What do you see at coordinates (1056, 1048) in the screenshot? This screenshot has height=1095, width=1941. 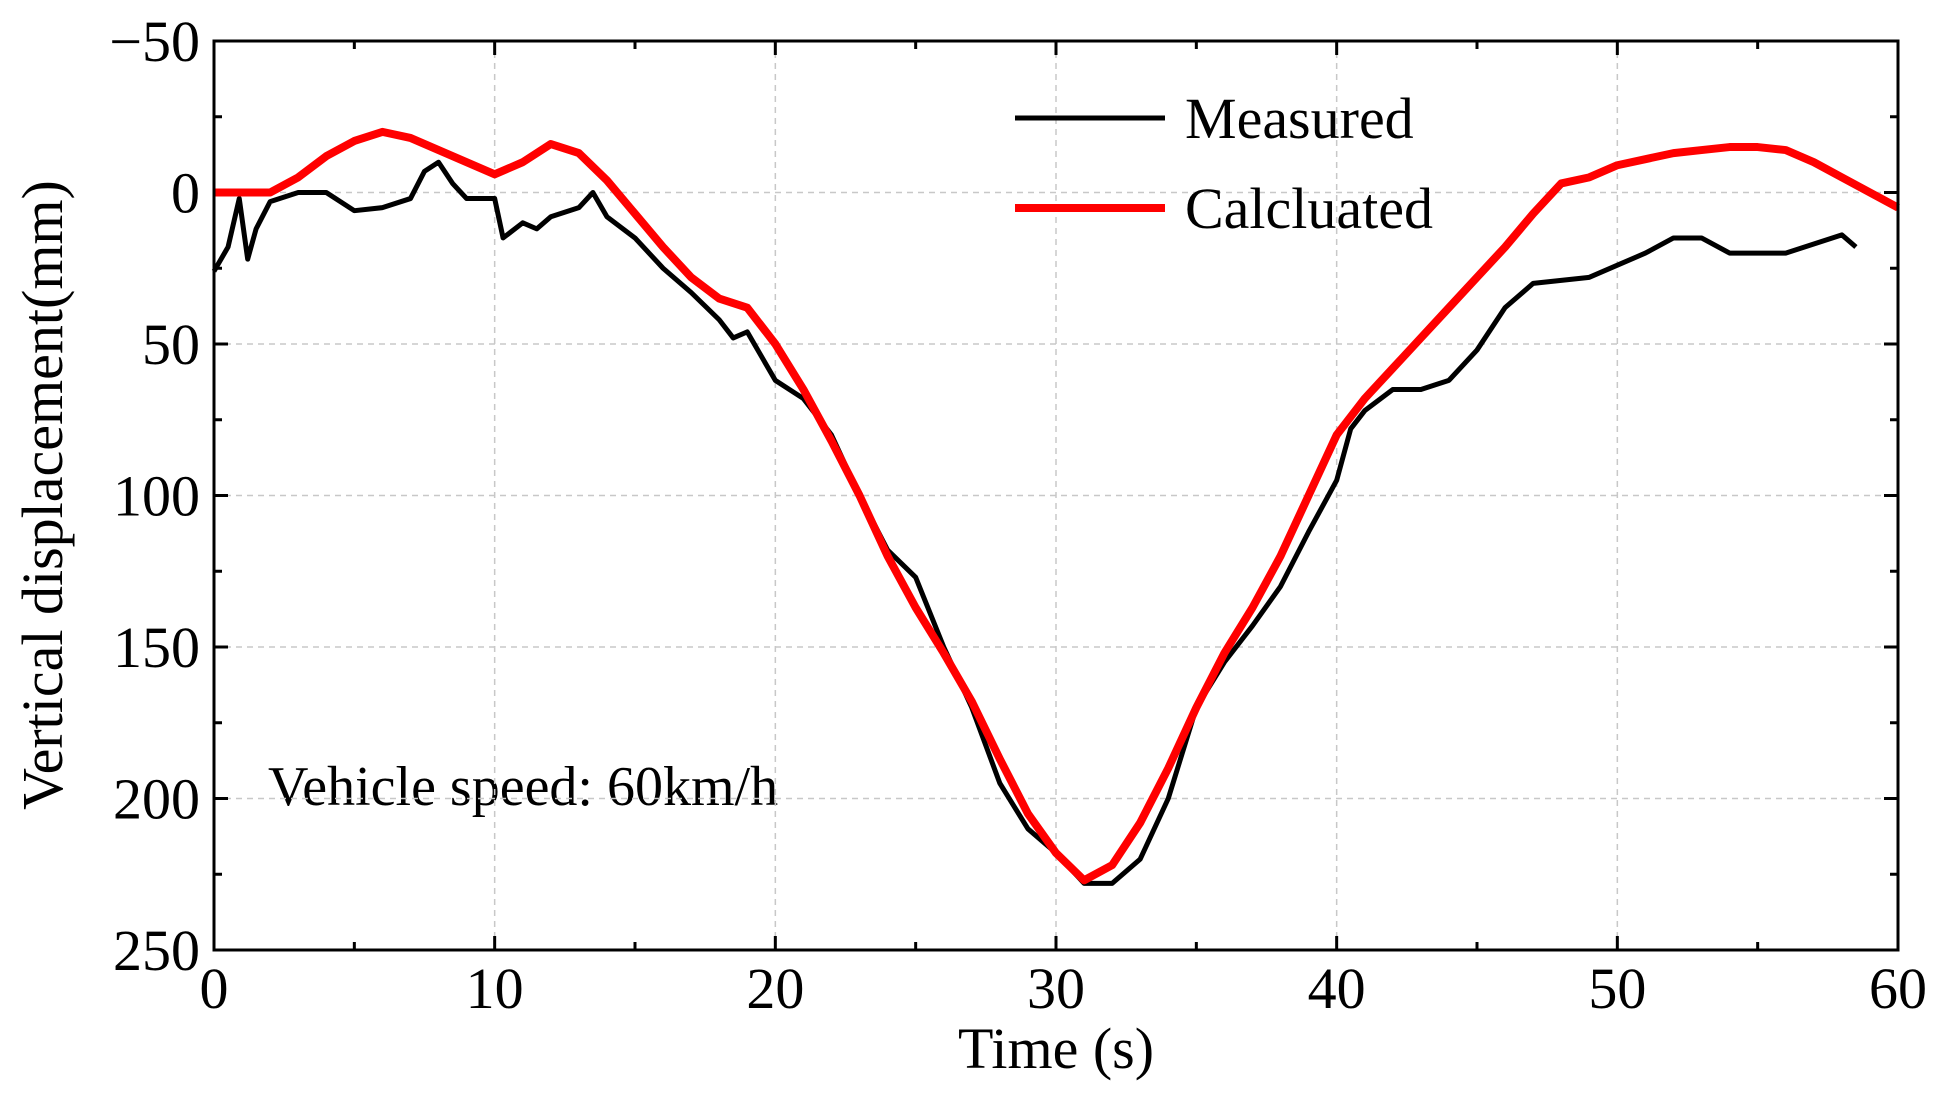 I see `x-axis-label: Time (s)` at bounding box center [1056, 1048].